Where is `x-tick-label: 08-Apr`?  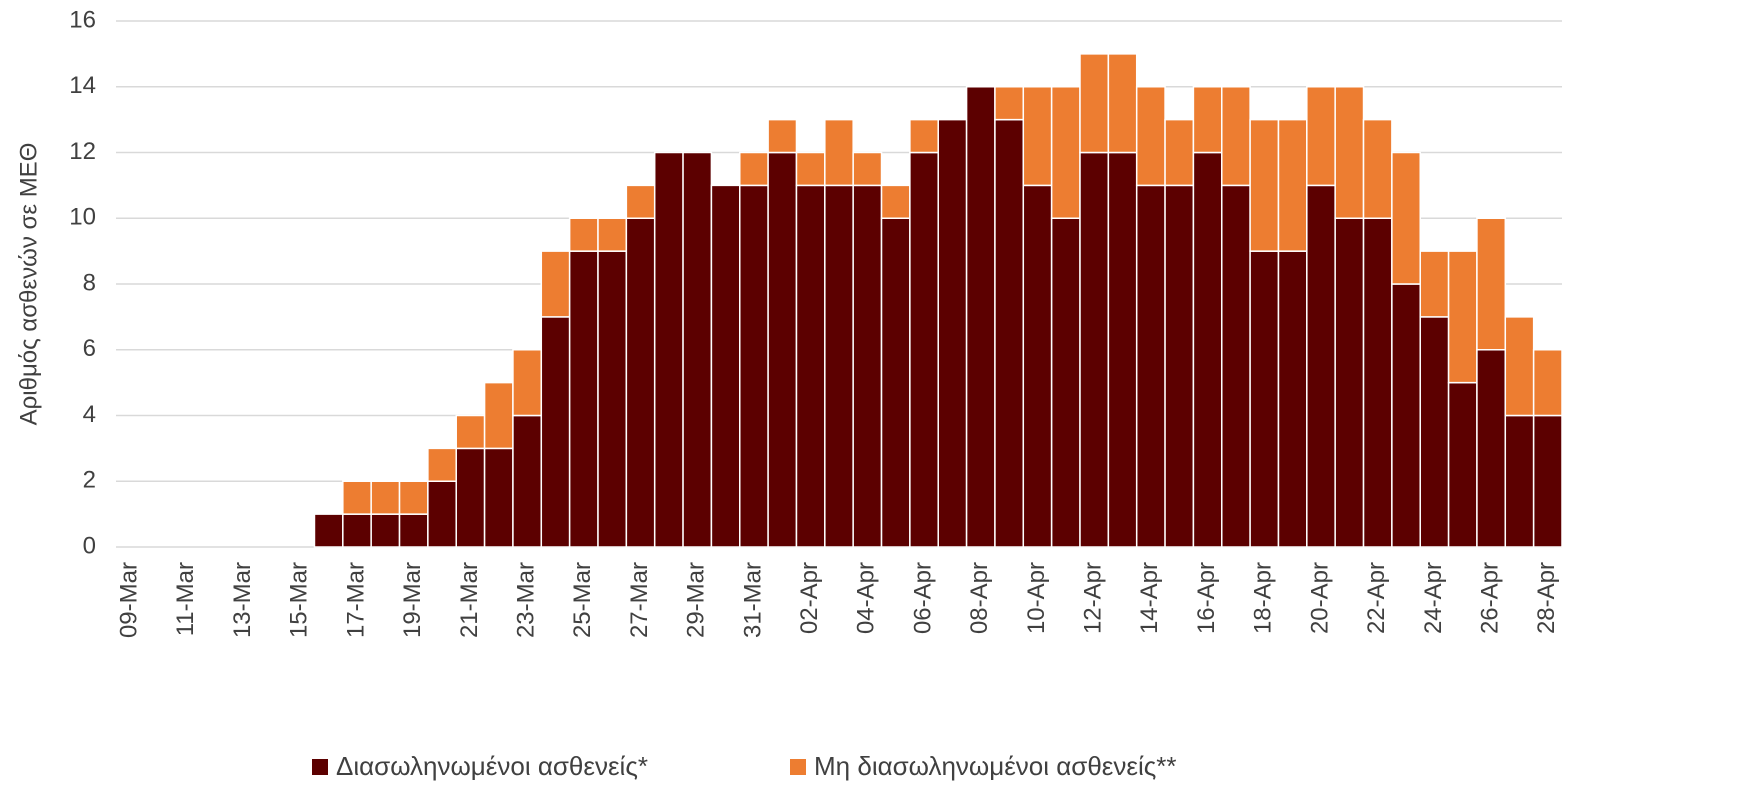 x-tick-label: 08-Apr is located at coordinates (979, 598).